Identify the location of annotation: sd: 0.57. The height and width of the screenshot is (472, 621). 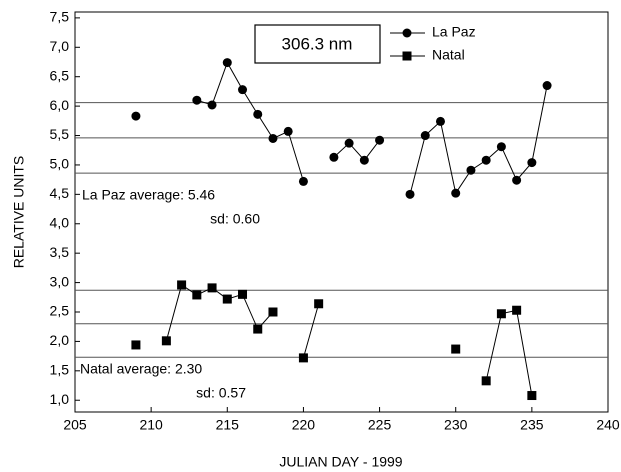
(221, 393).